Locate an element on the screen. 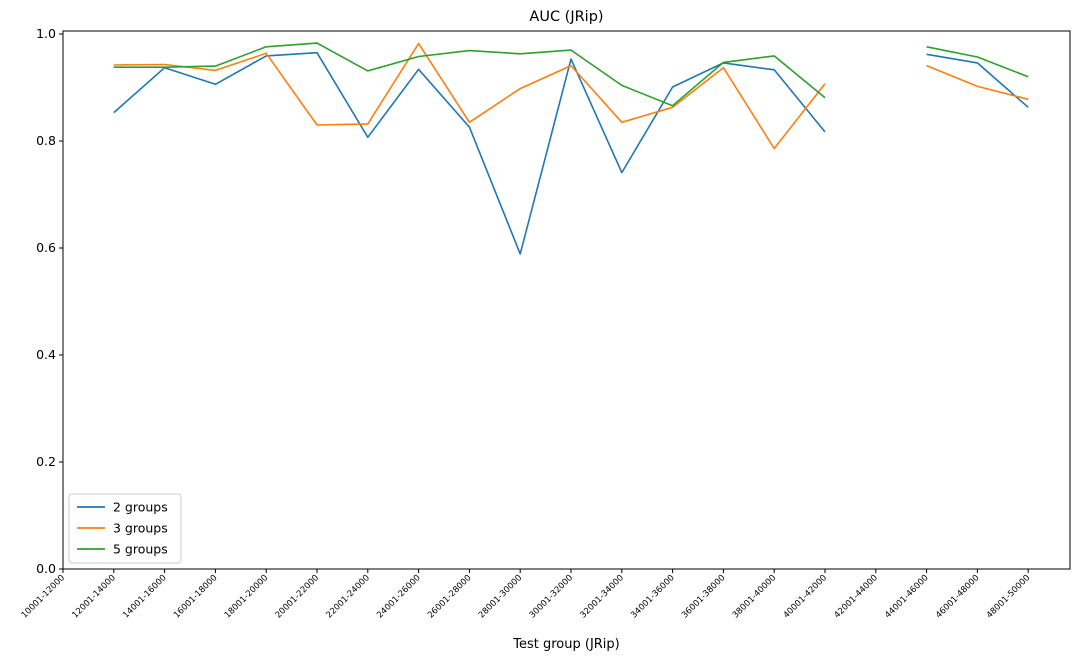 The height and width of the screenshot is (661, 1080). legend: 2 groups 3 groups 5 groups is located at coordinates (125, 528).